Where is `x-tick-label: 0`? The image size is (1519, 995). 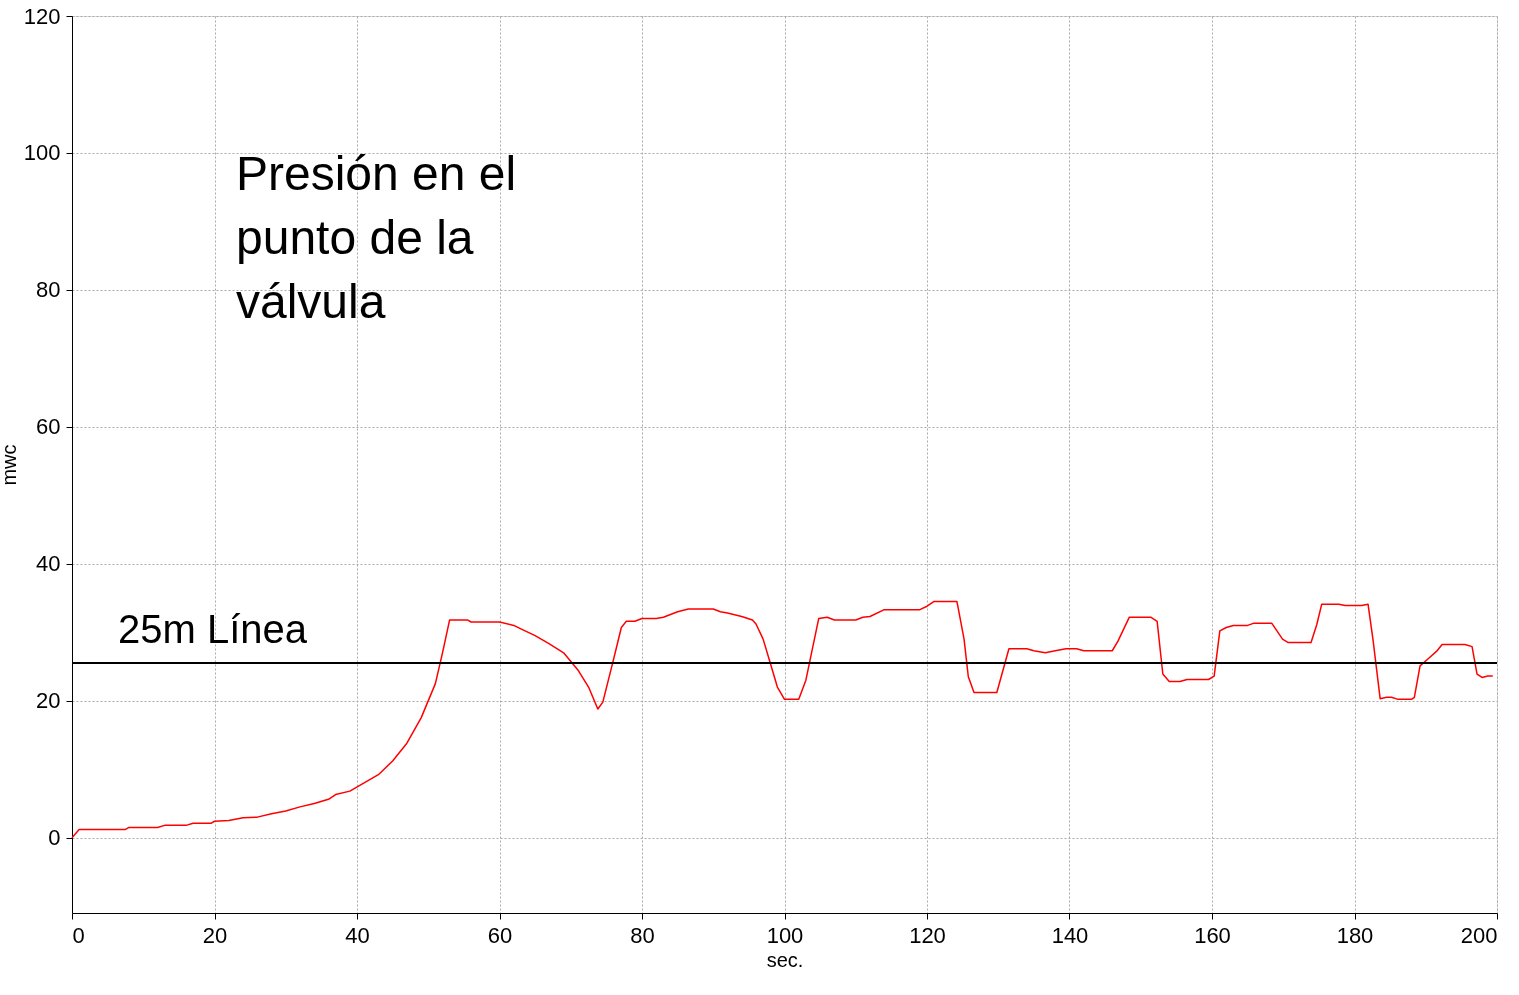 x-tick-label: 0 is located at coordinates (78, 935).